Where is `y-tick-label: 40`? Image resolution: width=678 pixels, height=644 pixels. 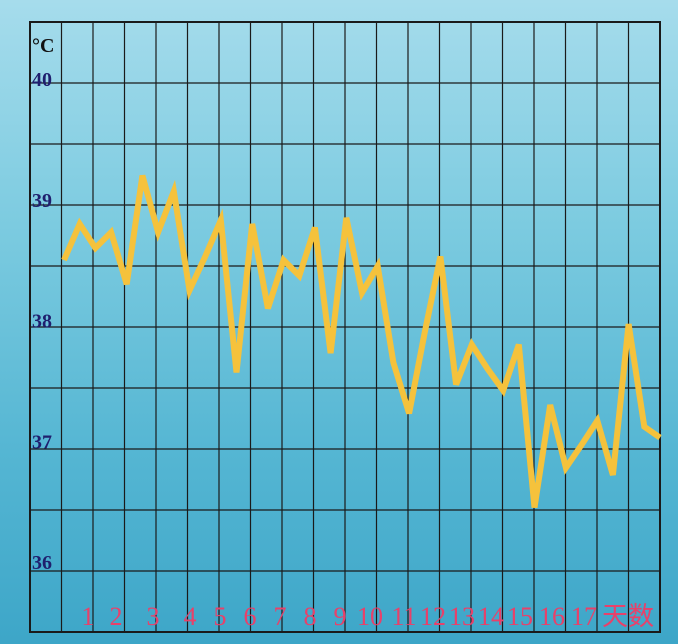 y-tick-label: 40 is located at coordinates (42, 80).